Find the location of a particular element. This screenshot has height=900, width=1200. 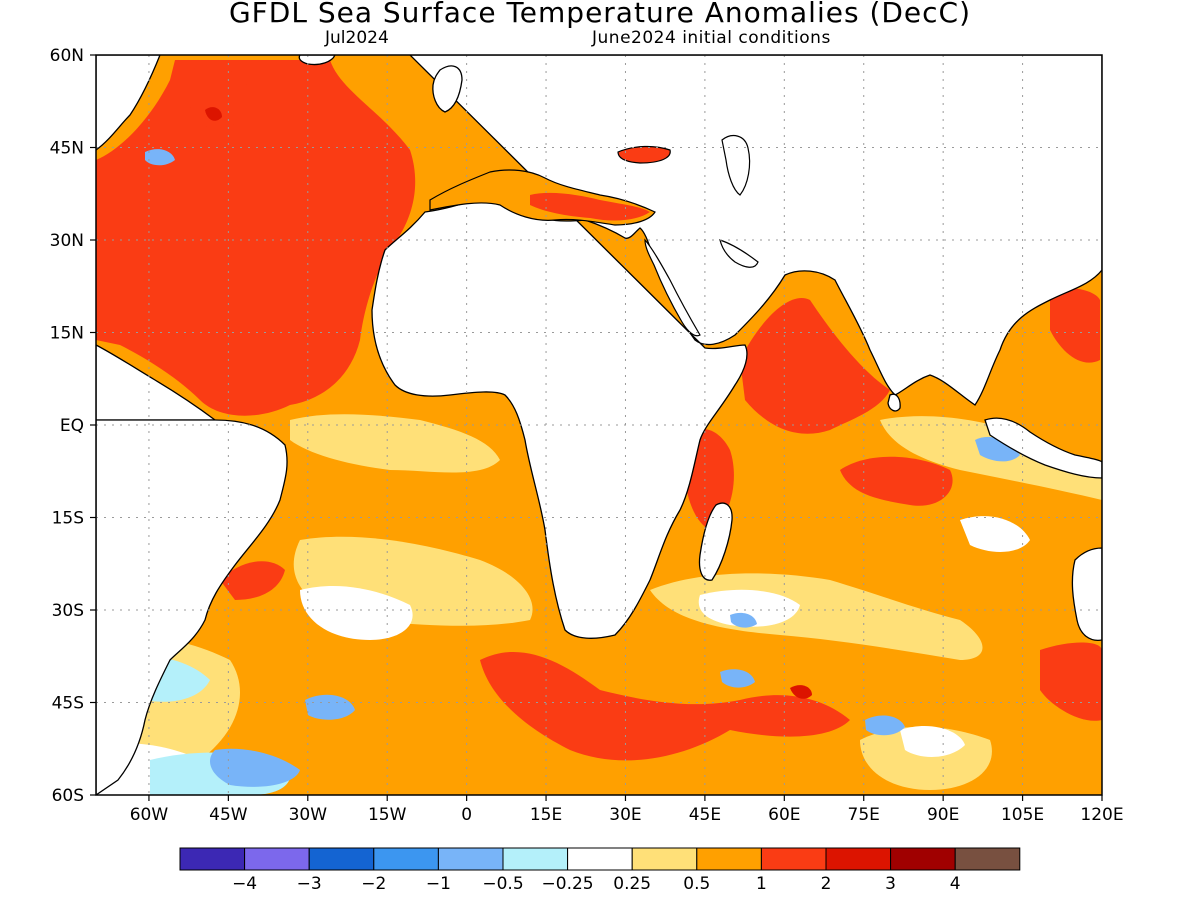

lat-tick-label: 30N is located at coordinates (67, 241).